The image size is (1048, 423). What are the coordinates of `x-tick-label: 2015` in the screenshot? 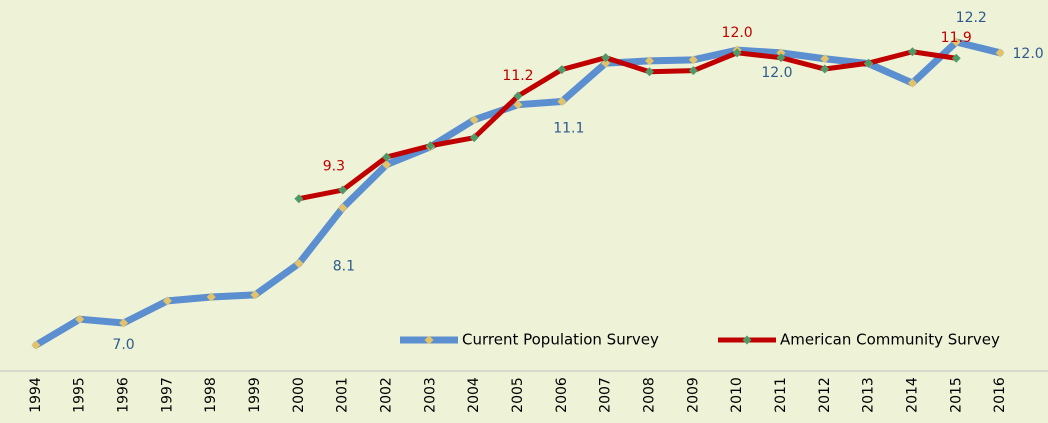 It's located at (956, 395).